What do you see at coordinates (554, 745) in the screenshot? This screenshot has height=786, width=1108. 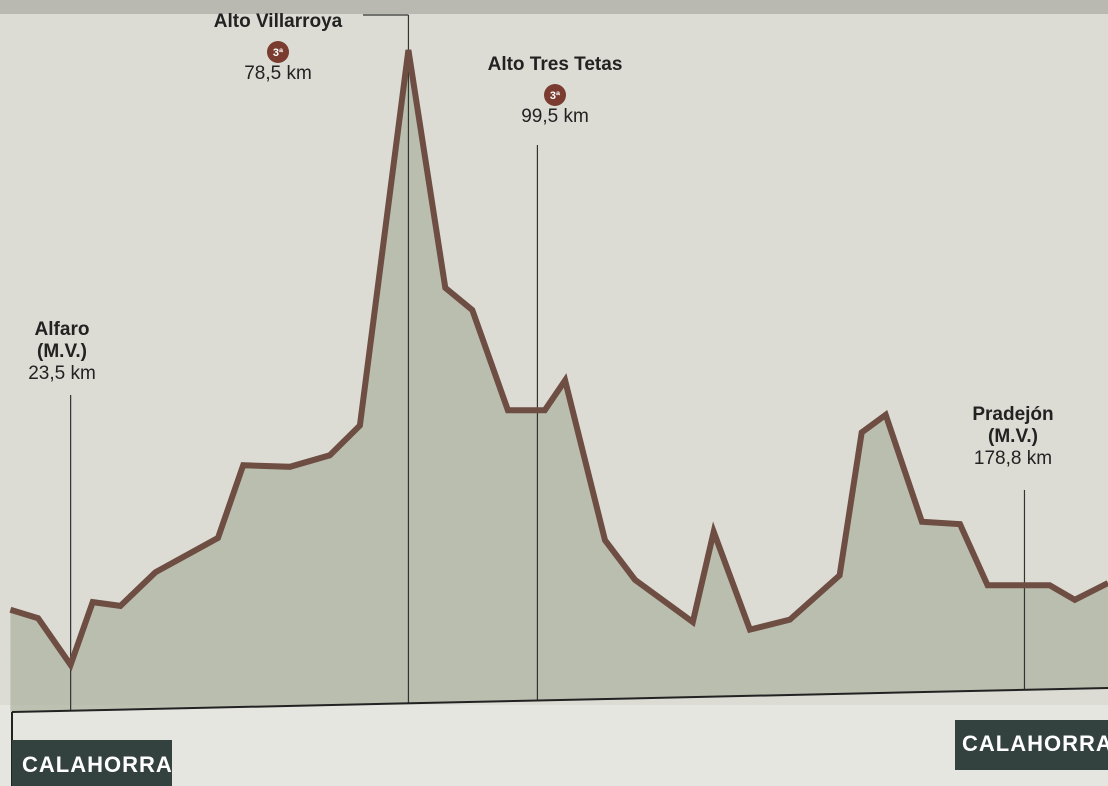 I see `lower-band` at bounding box center [554, 745].